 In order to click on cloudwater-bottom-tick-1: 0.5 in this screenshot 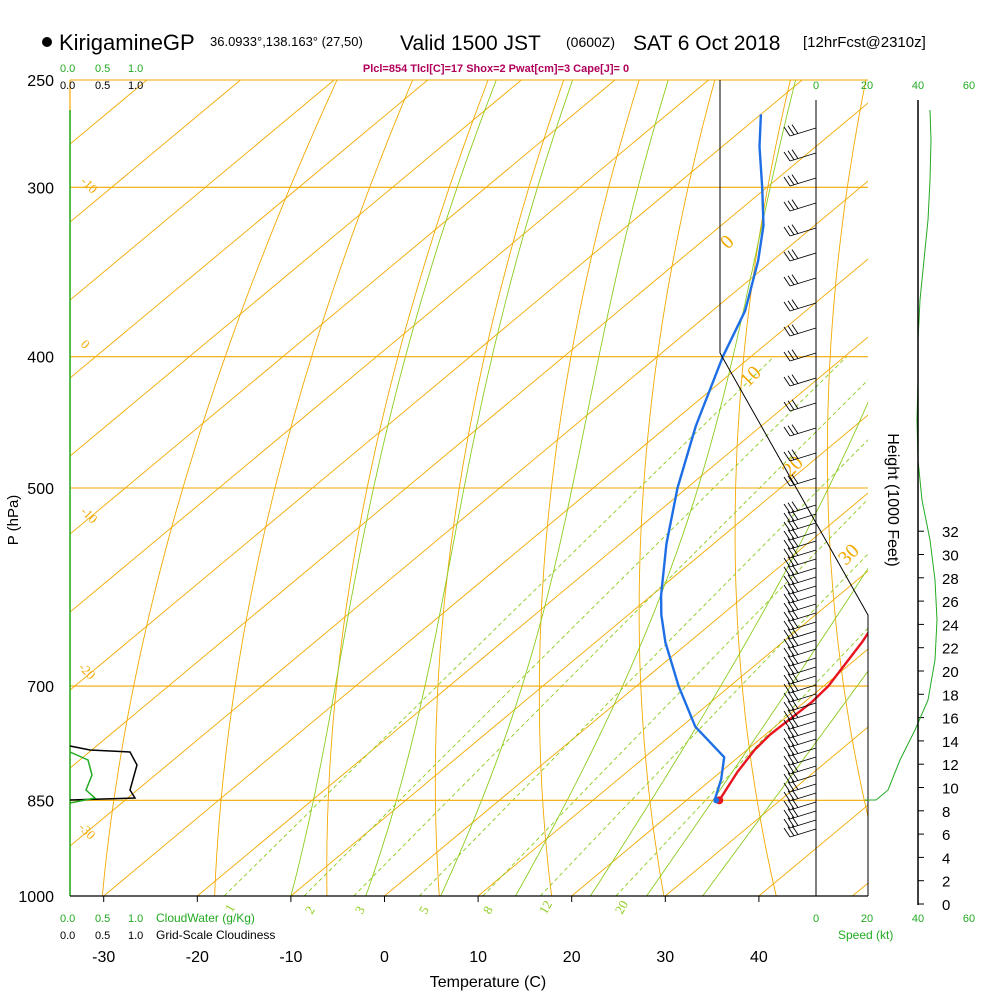, I will do `click(102, 919)`.